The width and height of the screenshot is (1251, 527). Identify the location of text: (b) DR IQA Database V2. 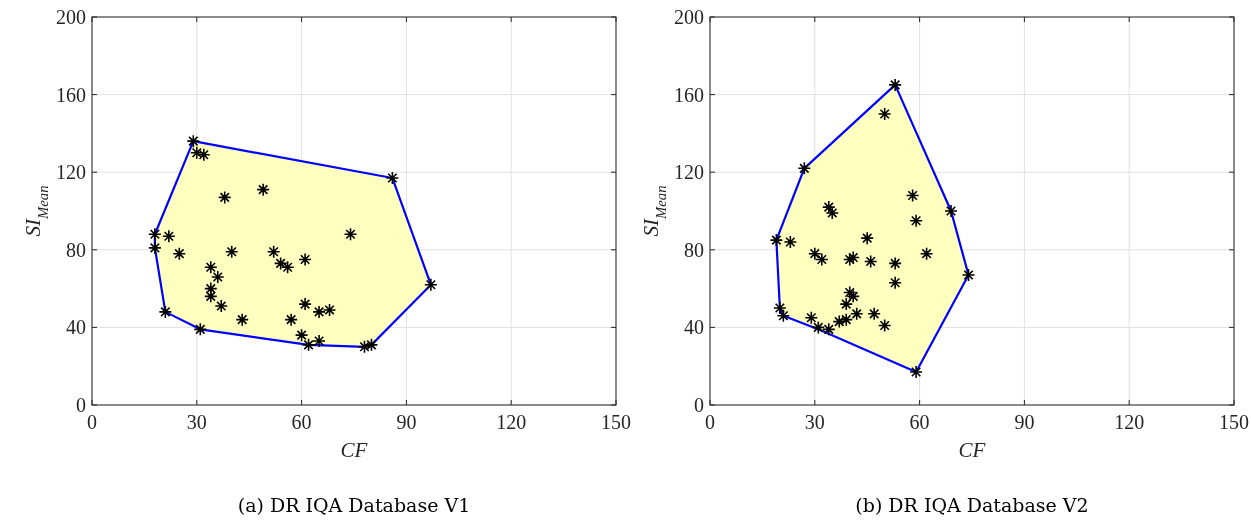
(972, 505).